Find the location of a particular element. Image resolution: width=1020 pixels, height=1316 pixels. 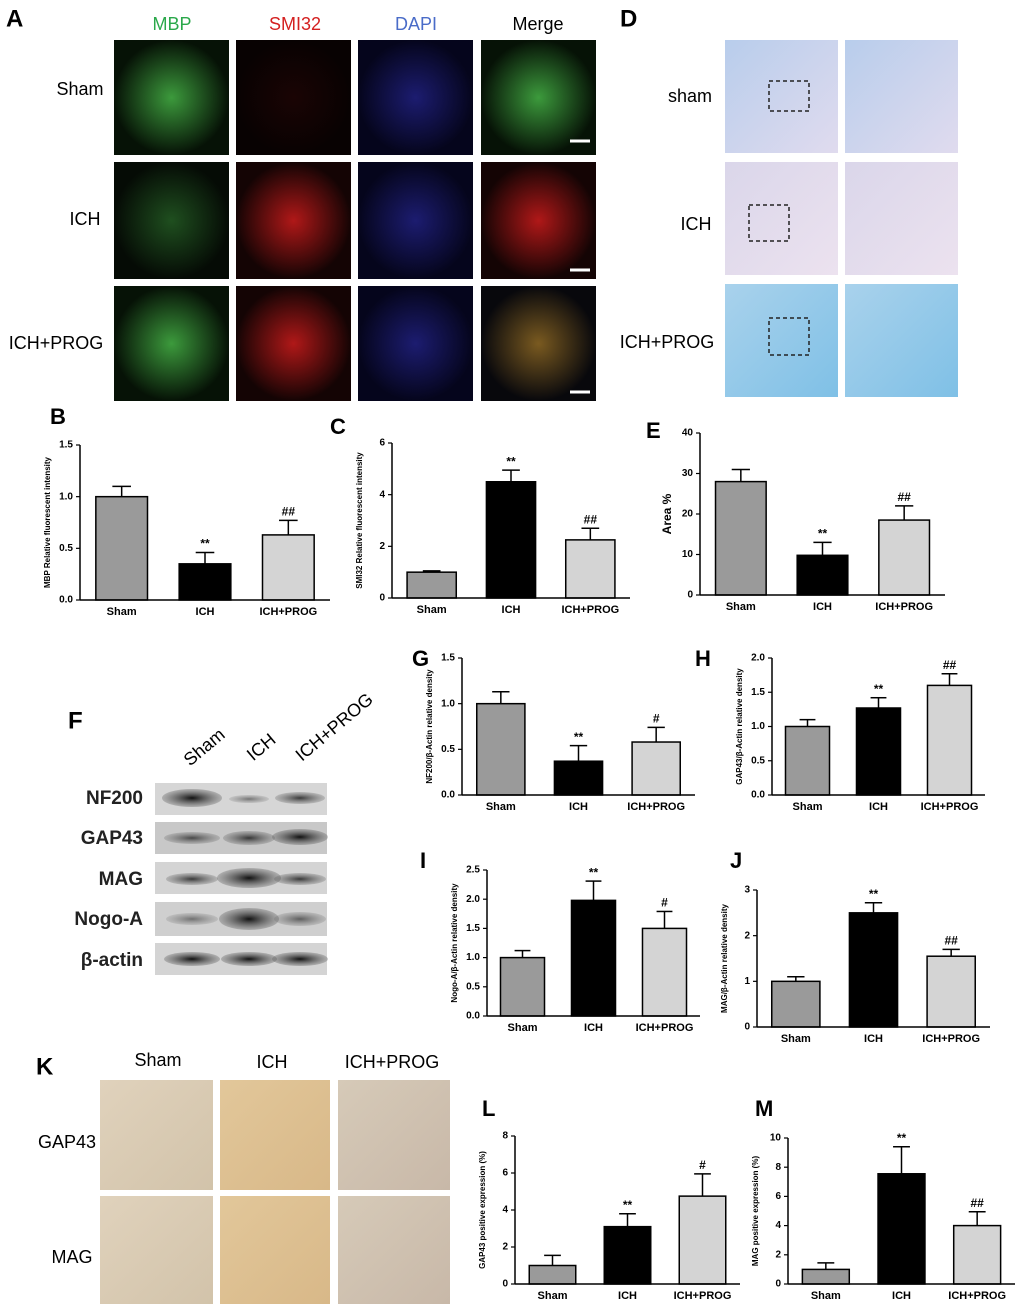

y-tick-label: 1 is located at coordinates (747, 981).